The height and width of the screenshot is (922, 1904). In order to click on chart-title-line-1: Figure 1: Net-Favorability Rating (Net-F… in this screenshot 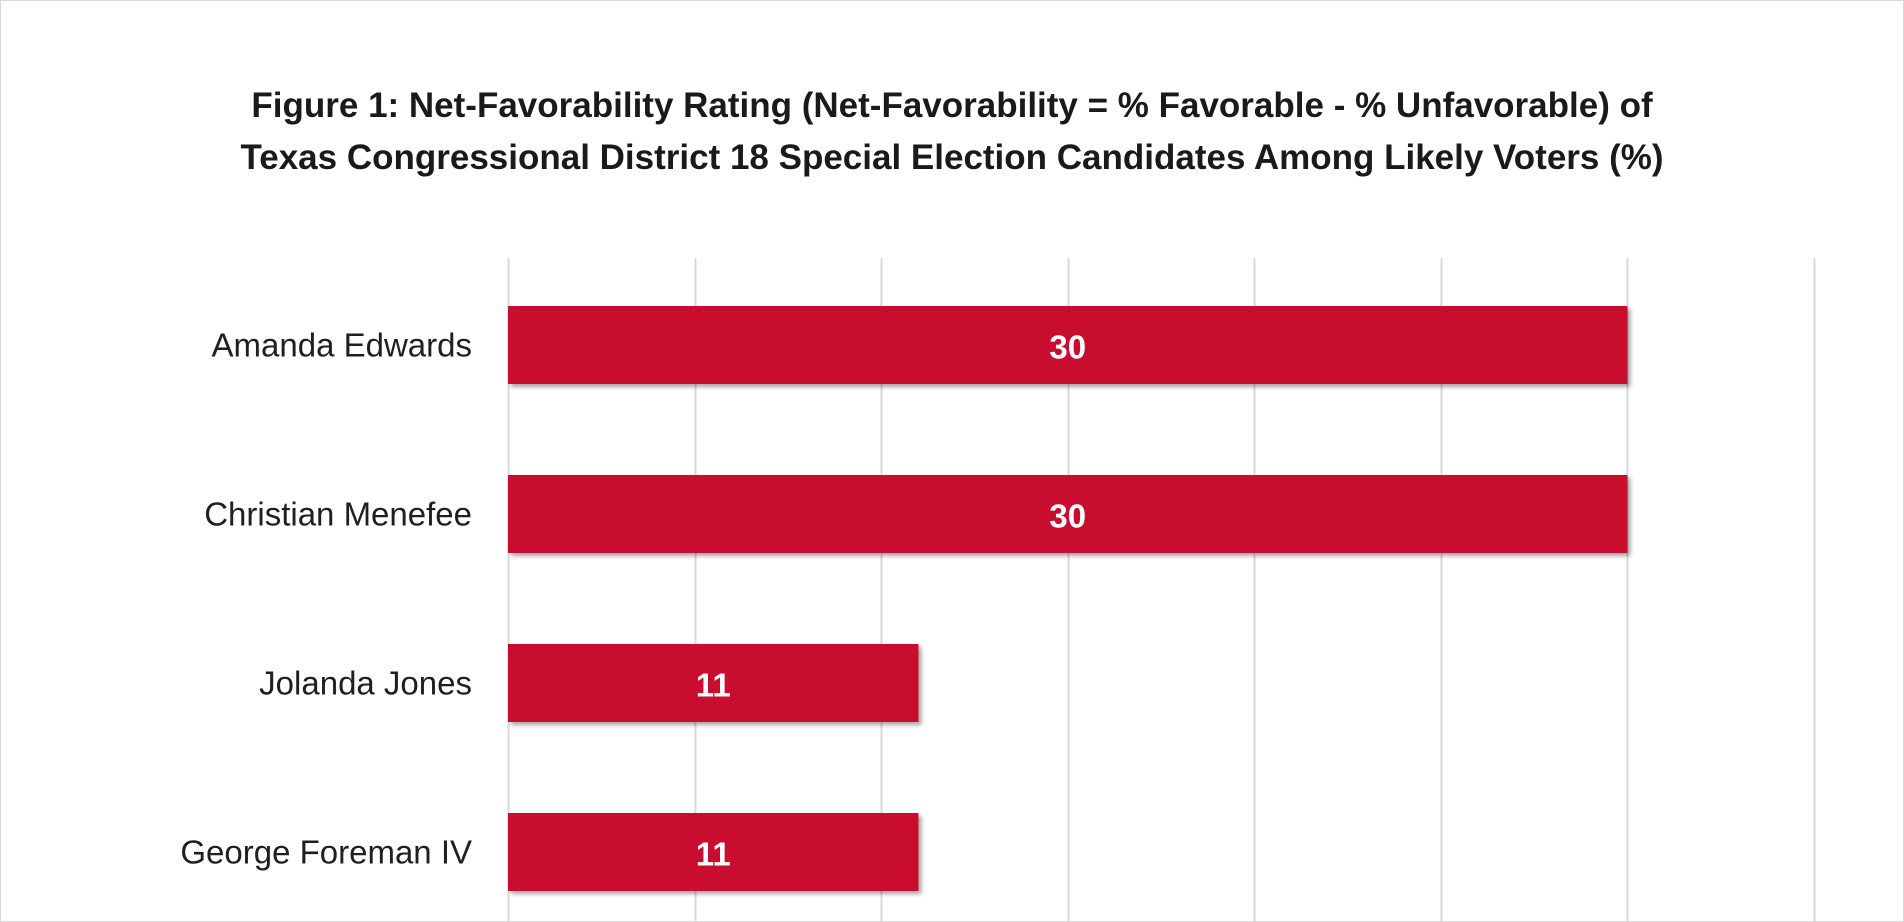, I will do `click(952, 105)`.